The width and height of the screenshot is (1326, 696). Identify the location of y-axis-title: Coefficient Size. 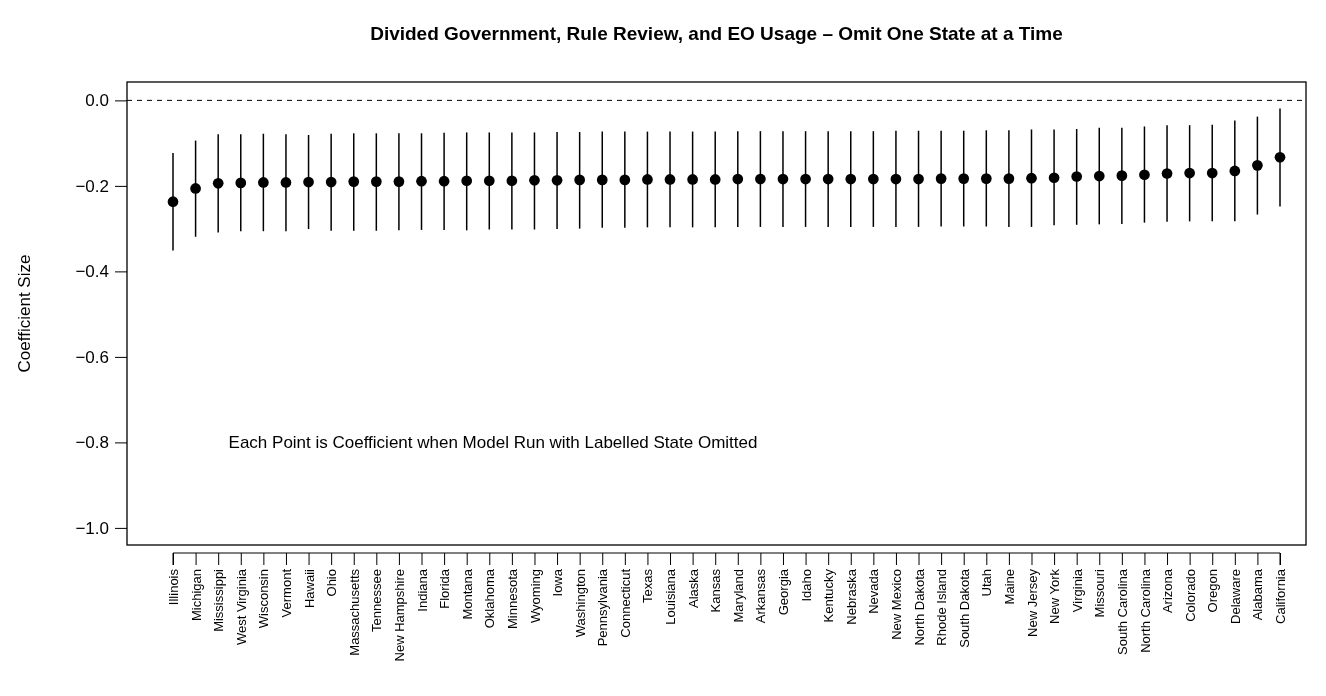
(24, 313).